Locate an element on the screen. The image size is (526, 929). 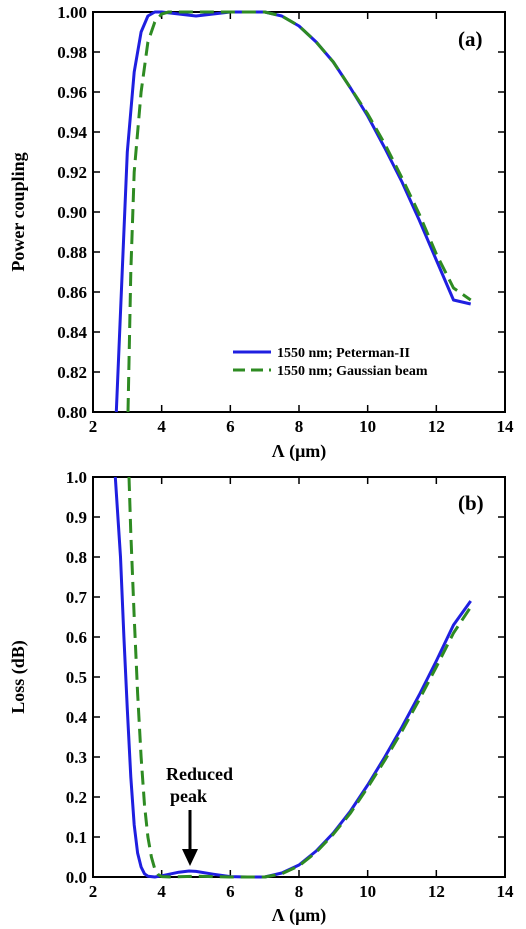
panel-a-y-tick-label: 0.94 is located at coordinates (72, 132).